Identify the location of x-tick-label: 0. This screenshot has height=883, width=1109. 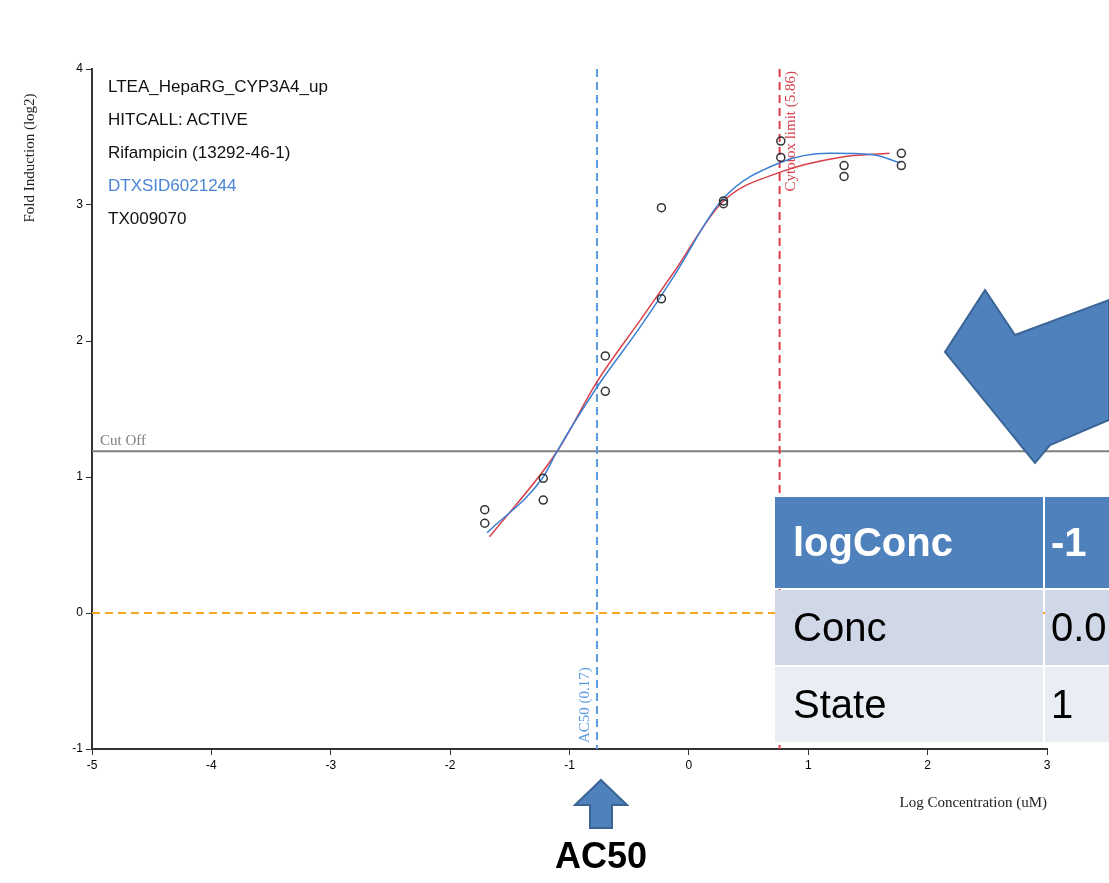
(689, 764).